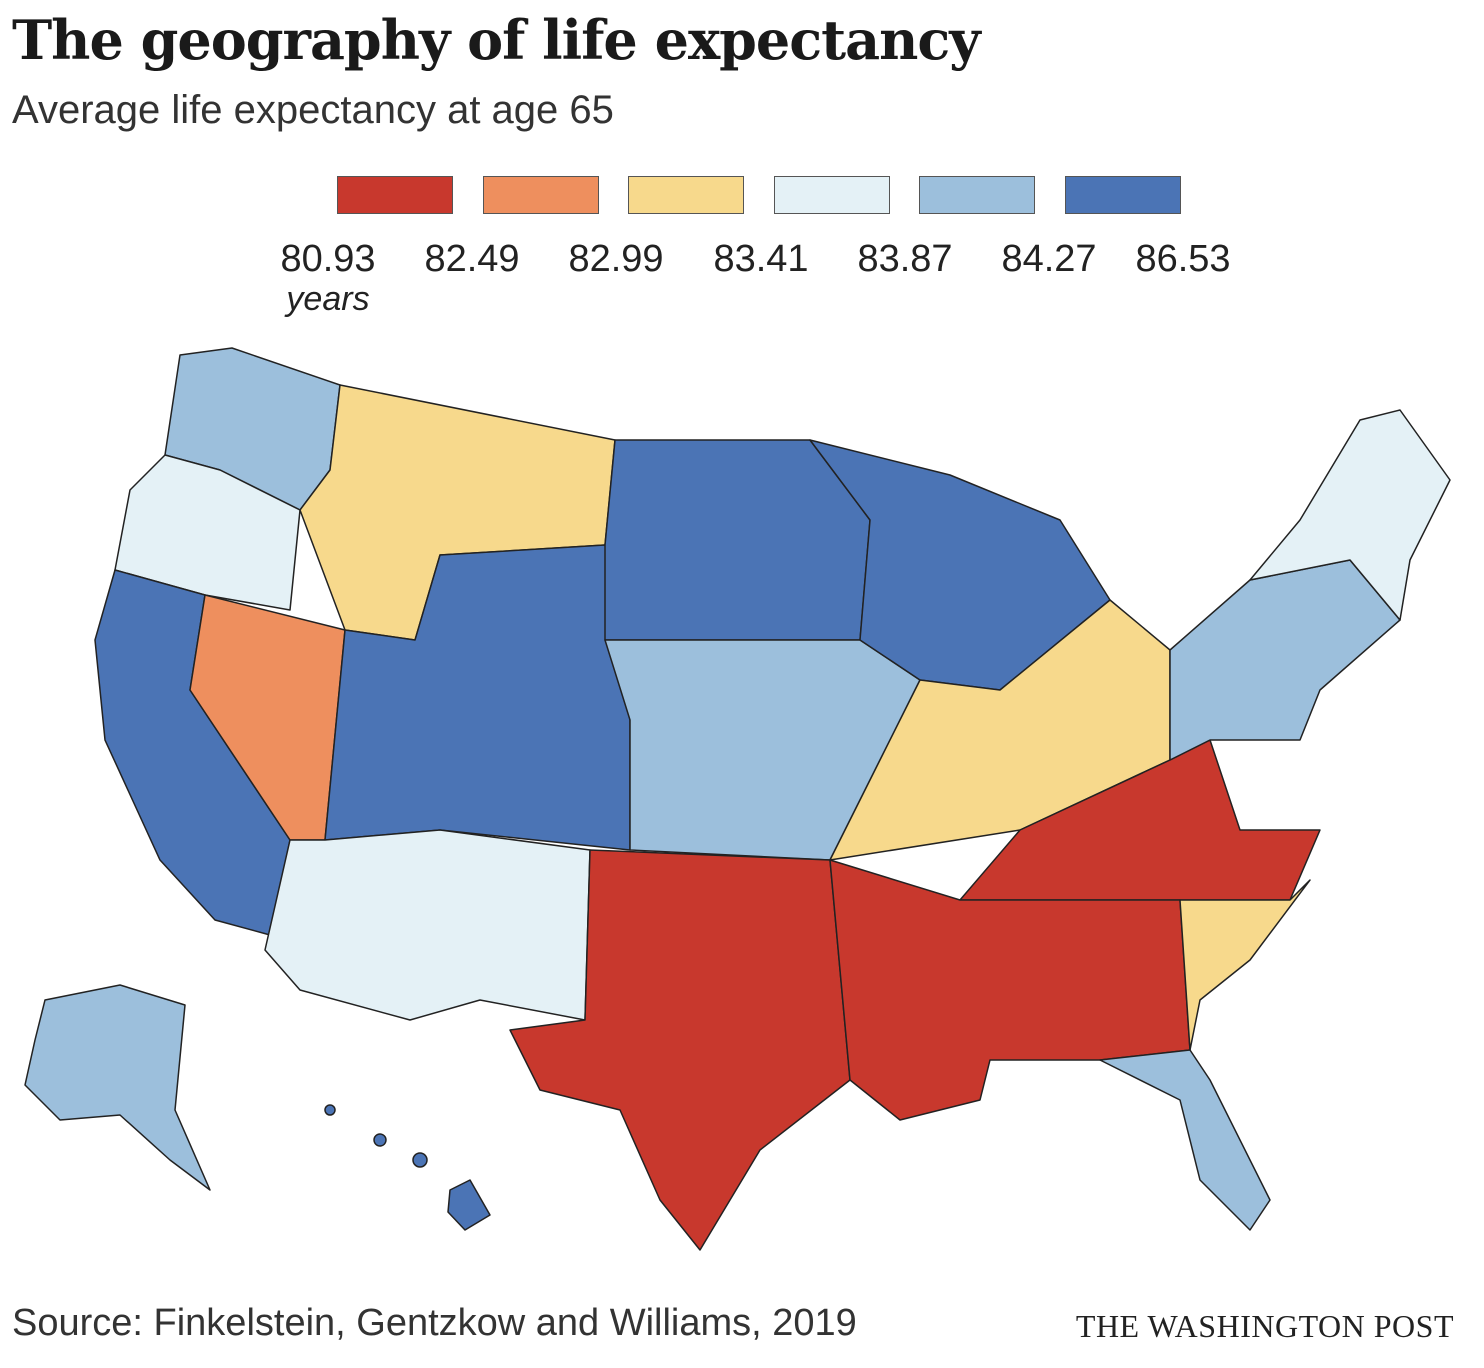 This screenshot has width=1484, height=1368. Describe the element at coordinates (1183, 259) in the screenshot. I see `legend-break-7: 86.53` at that location.